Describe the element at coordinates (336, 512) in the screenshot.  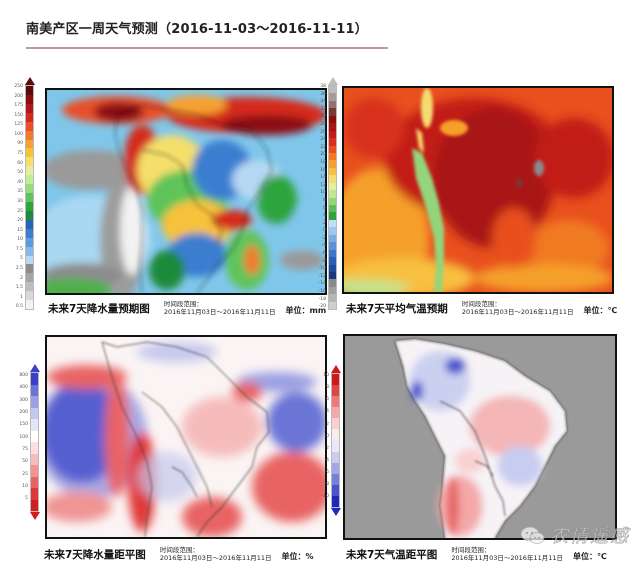
I see `colorbar-arrow-bottom` at that location.